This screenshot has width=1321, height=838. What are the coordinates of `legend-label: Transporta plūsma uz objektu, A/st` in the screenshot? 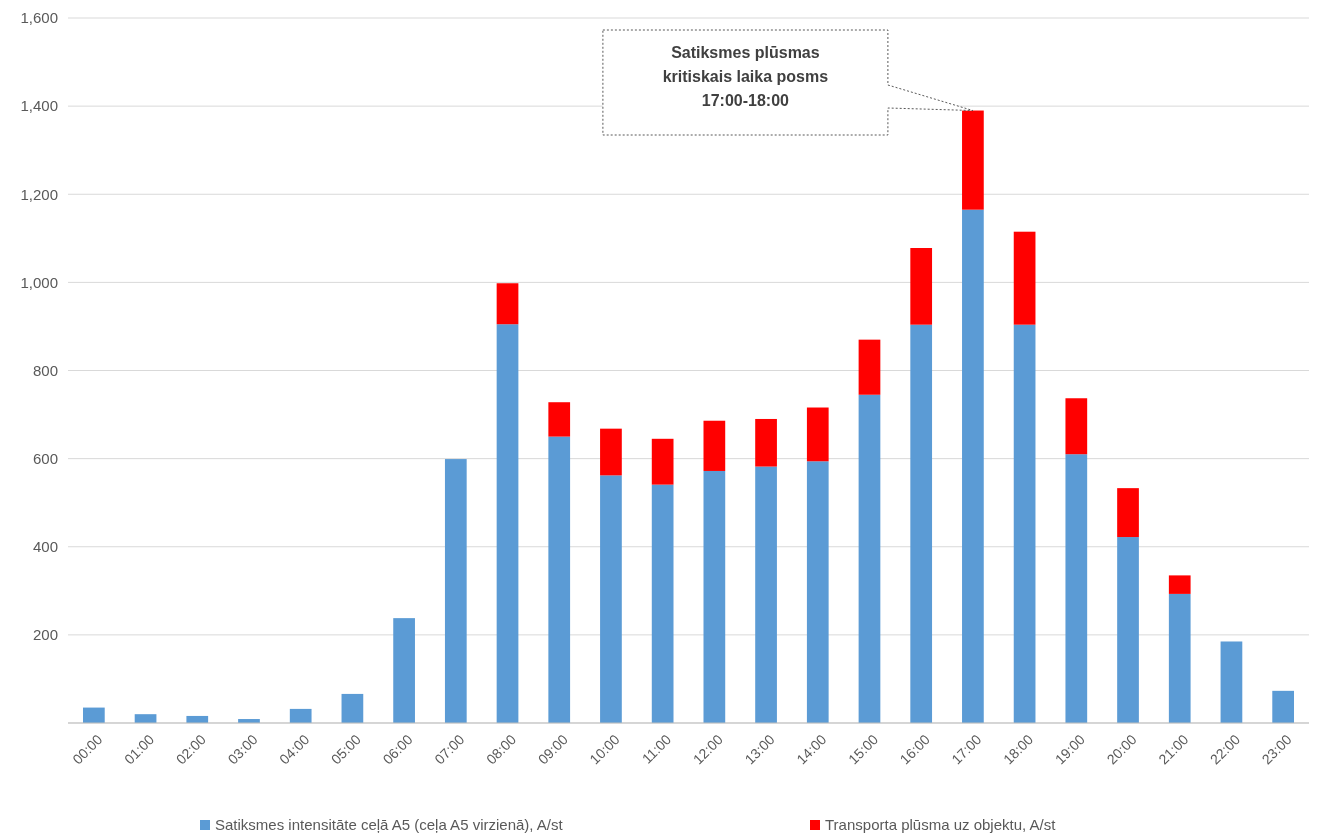 It's located at (941, 825).